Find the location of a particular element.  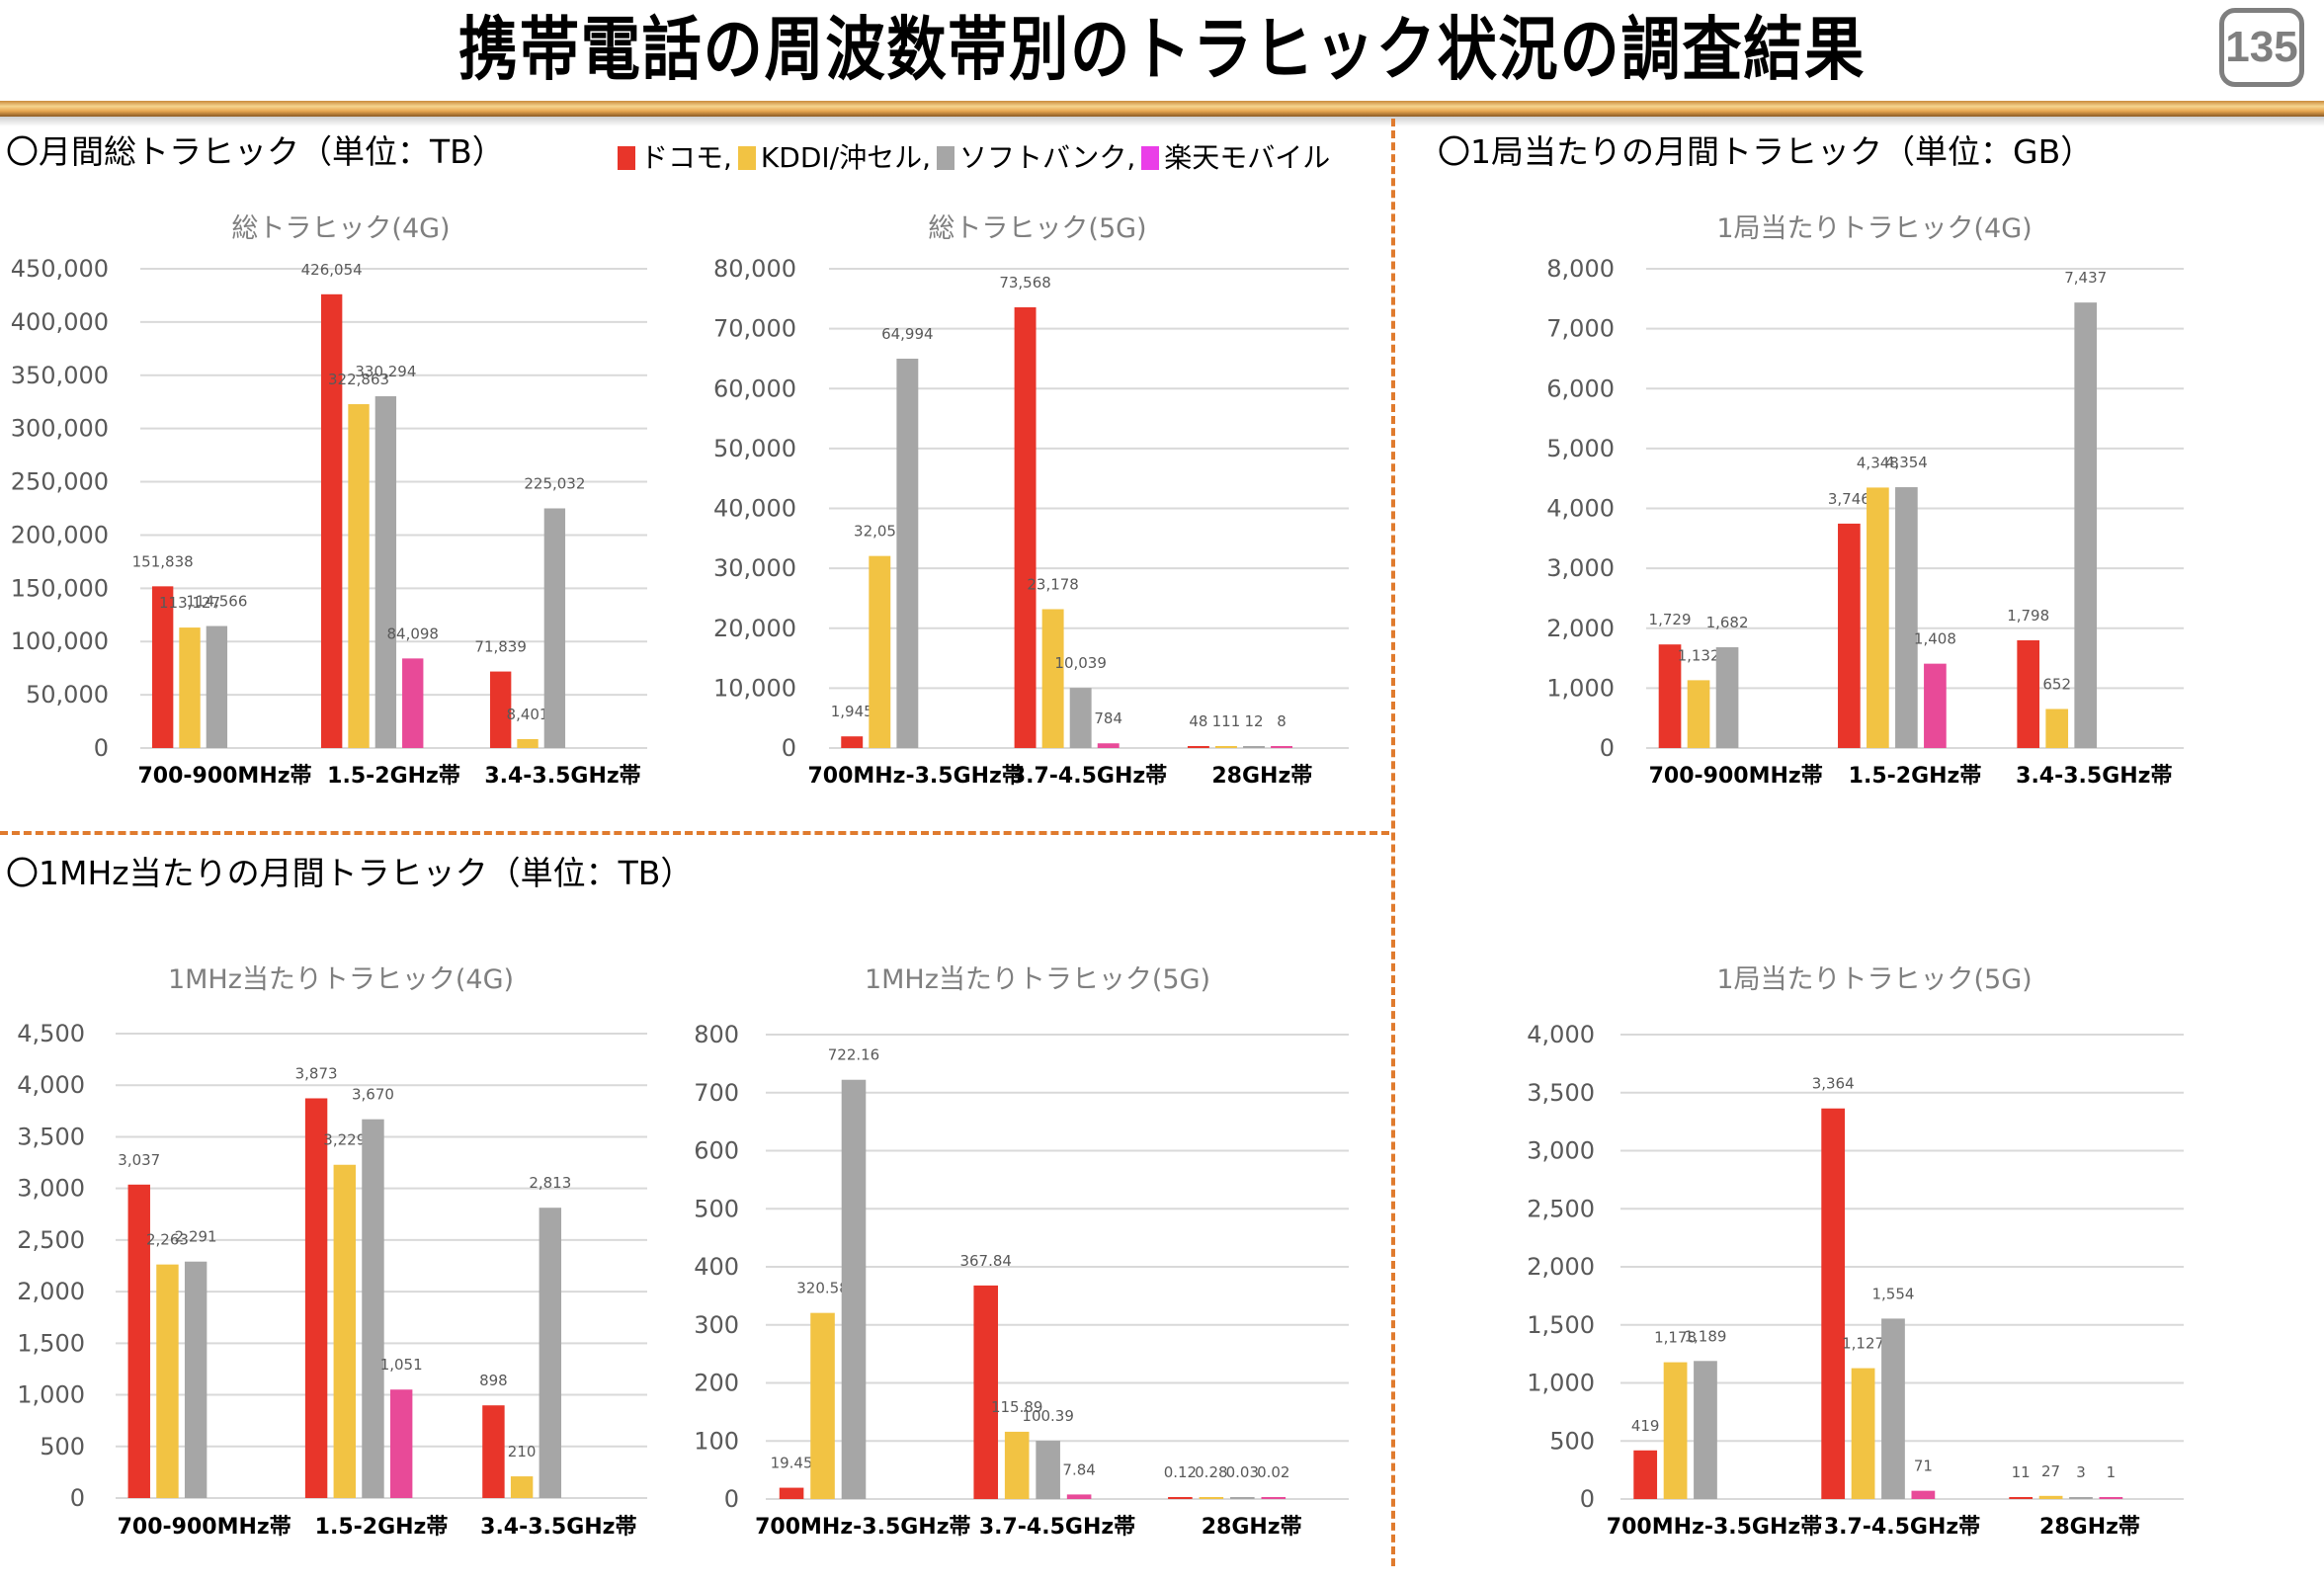

data-label-docomo: 1,798 is located at coordinates (2028, 616).